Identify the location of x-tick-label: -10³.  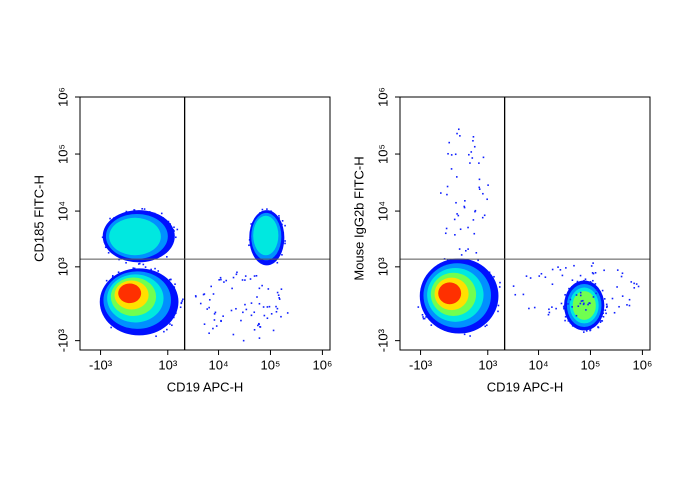
(421, 364).